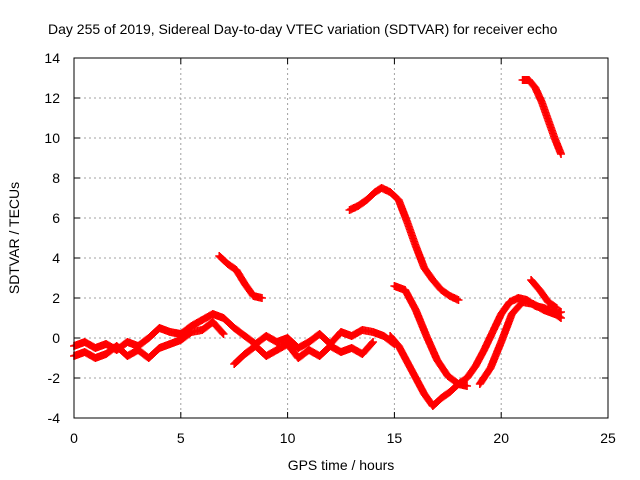  I want to click on y-tick-label: 14, so click(52, 58).